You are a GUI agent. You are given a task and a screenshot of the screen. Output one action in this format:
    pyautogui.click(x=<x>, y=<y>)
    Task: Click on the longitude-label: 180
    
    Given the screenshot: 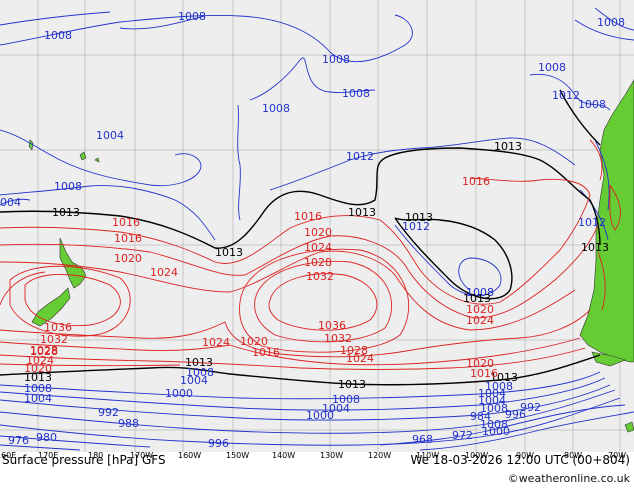 What is the action you would take?
    pyautogui.click(x=95, y=455)
    